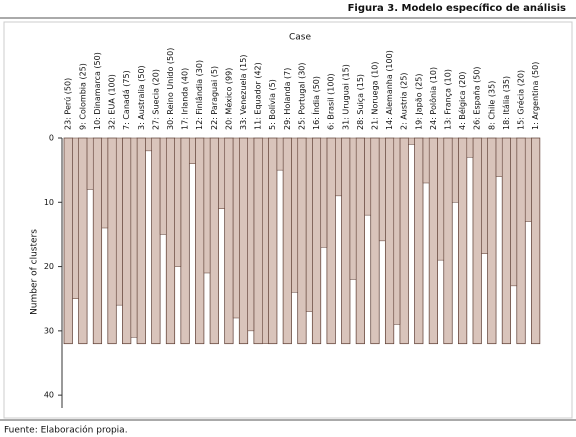 The height and width of the screenshot is (437, 576). Describe the element at coordinates (301, 96) in the screenshot. I see `case-label: 25: Portugal (30)` at that location.